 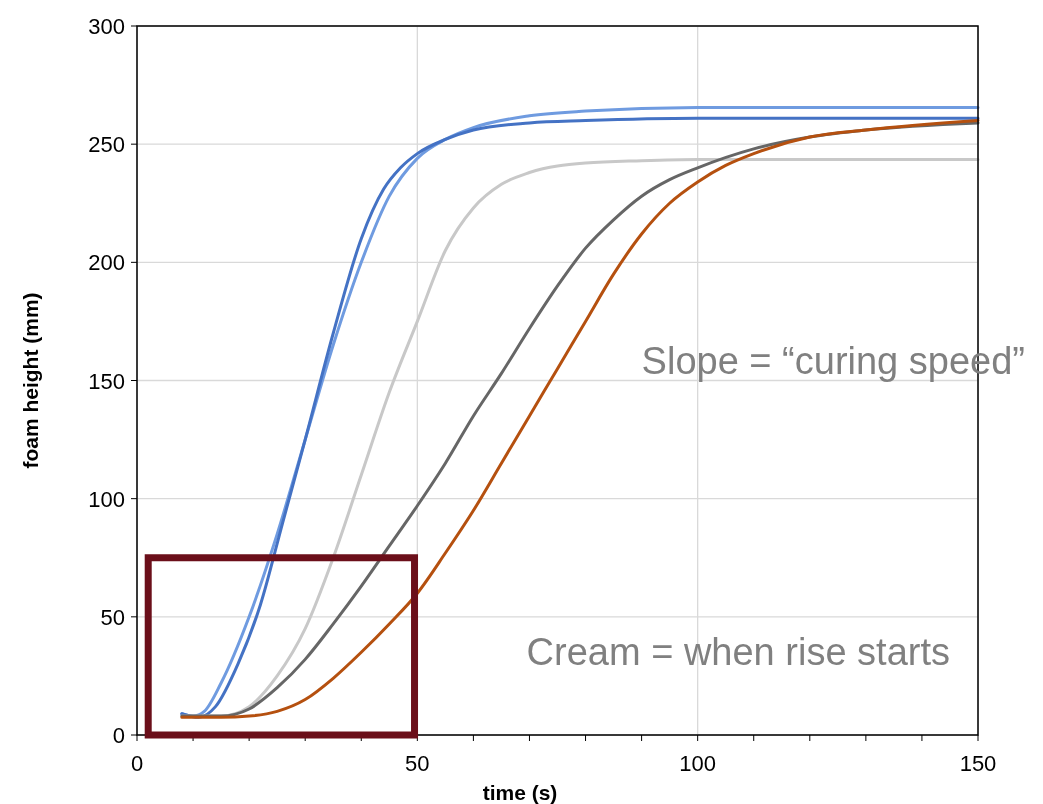 I want to click on x-tick-label: 100, so click(x=698, y=763).